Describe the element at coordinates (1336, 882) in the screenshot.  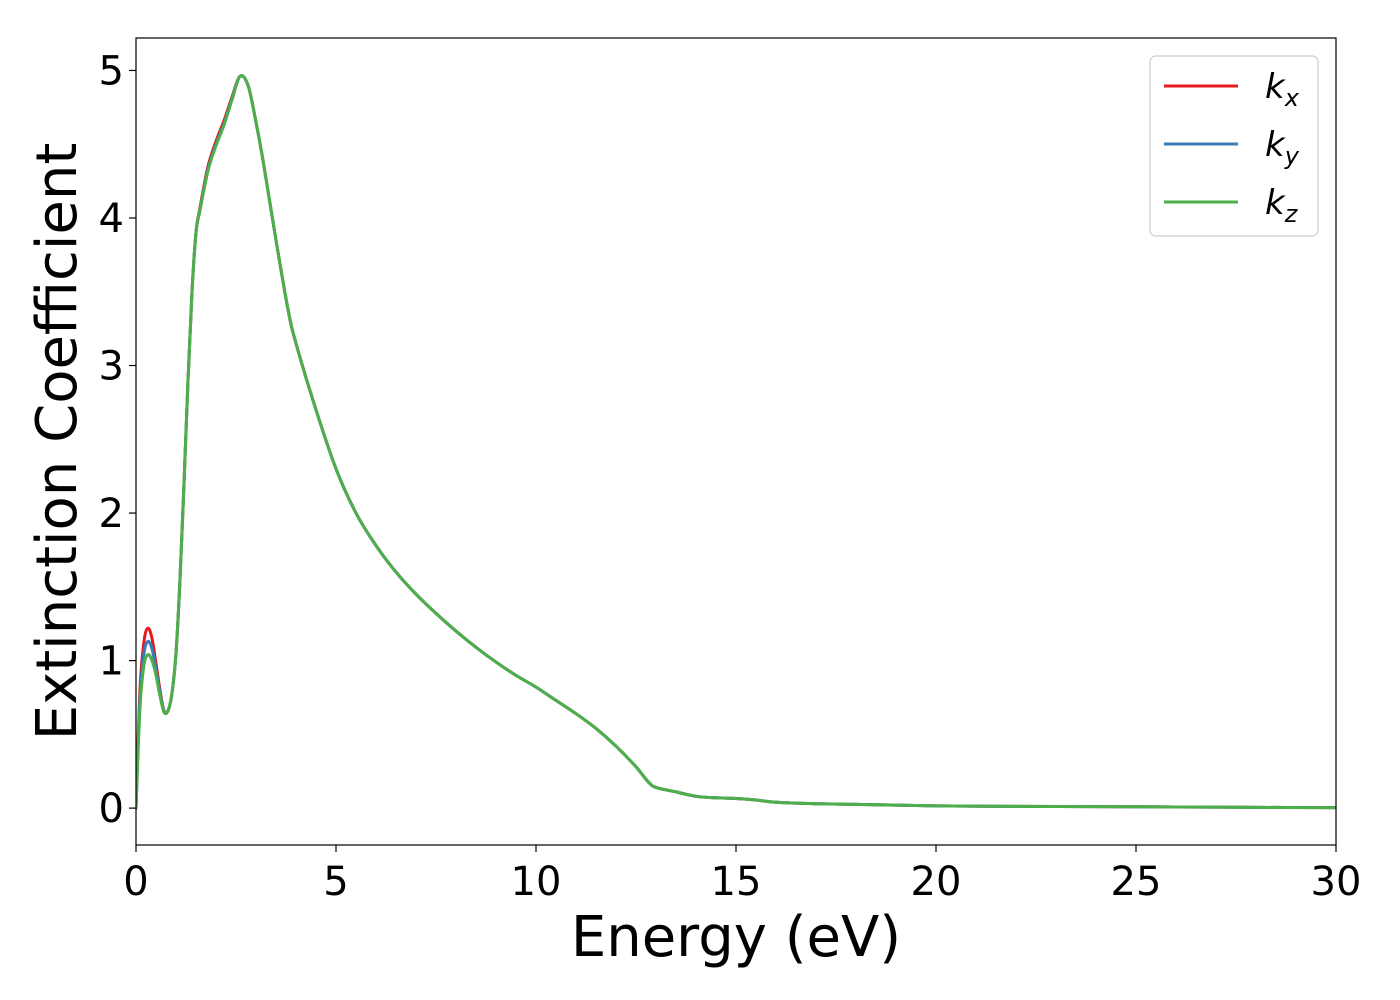
I see `x-tick-label: 30` at that location.